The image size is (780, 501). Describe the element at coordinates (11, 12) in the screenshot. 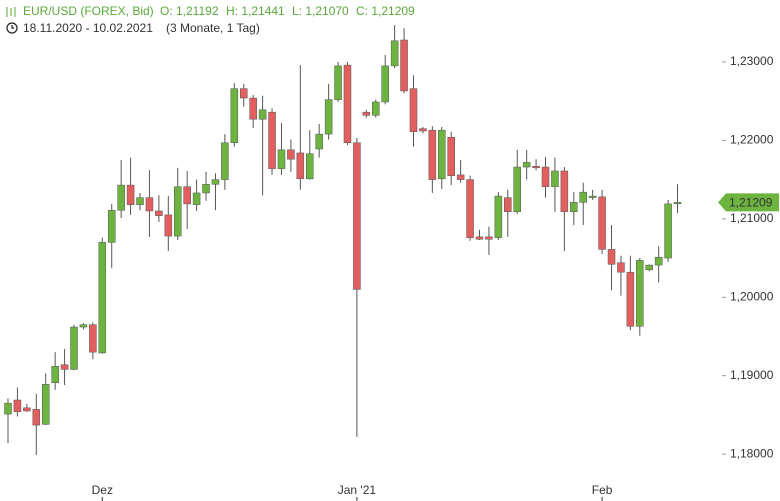

I see `chart-icon` at that location.